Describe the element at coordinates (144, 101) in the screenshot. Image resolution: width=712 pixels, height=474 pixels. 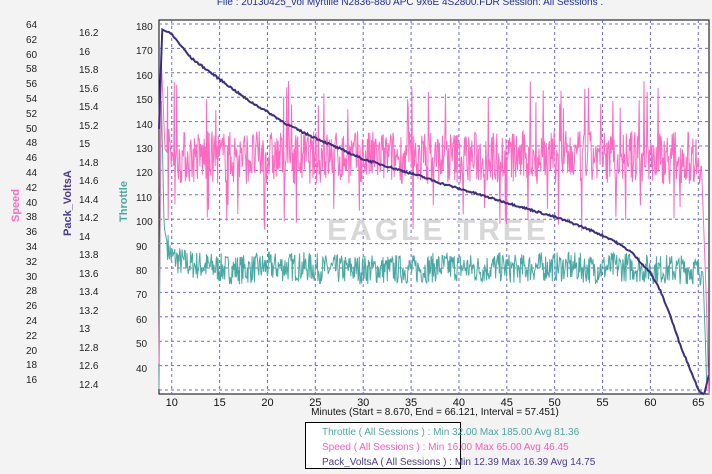
I see `throttle-axis-tick: 150` at that location.